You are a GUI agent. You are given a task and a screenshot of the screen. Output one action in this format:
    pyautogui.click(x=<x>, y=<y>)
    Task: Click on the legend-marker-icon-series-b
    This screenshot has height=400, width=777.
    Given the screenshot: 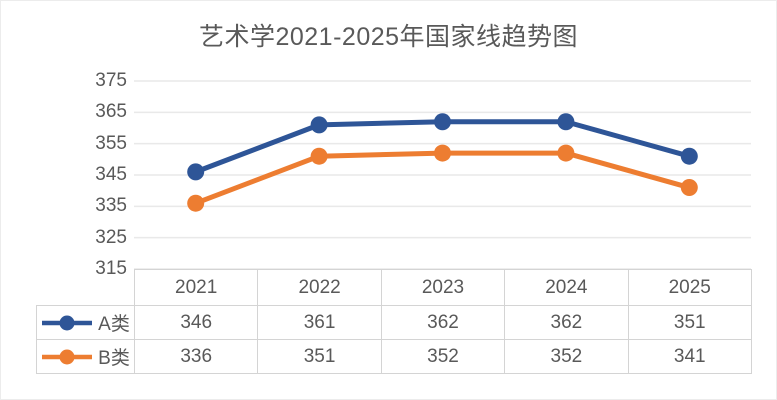 What is the action you would take?
    pyautogui.click(x=67, y=356)
    